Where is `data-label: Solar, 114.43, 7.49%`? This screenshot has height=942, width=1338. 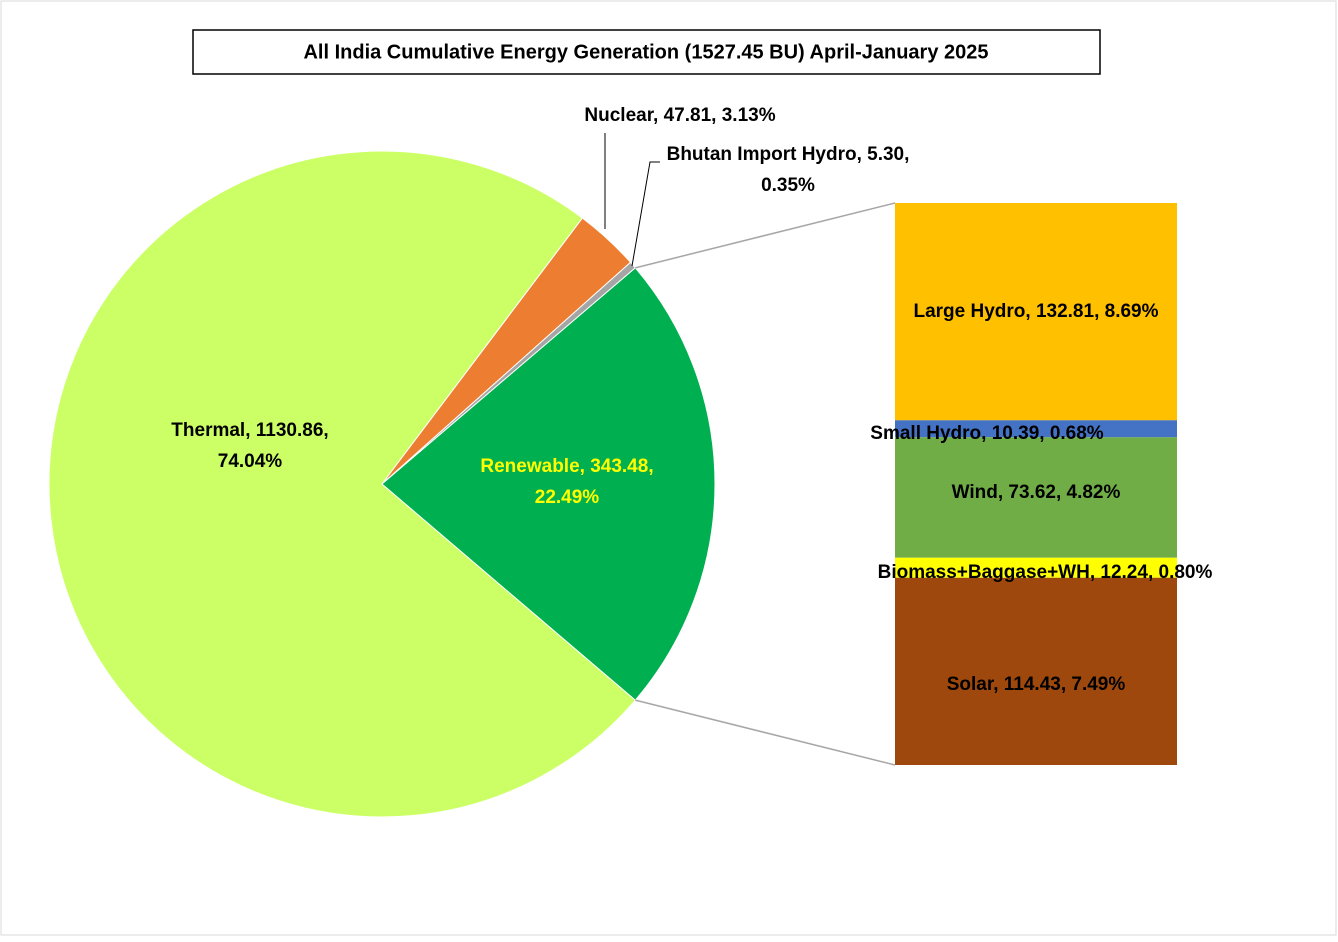
data-label: Solar, 114.43, 7.49% is located at coordinates (1036, 684).